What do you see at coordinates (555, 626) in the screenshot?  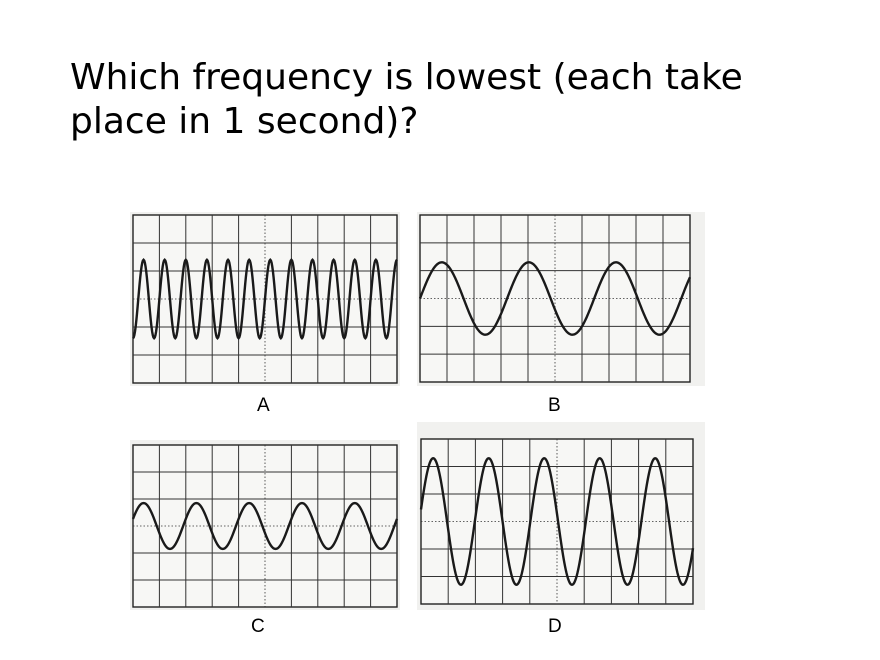 I see `label-d: D` at bounding box center [555, 626].